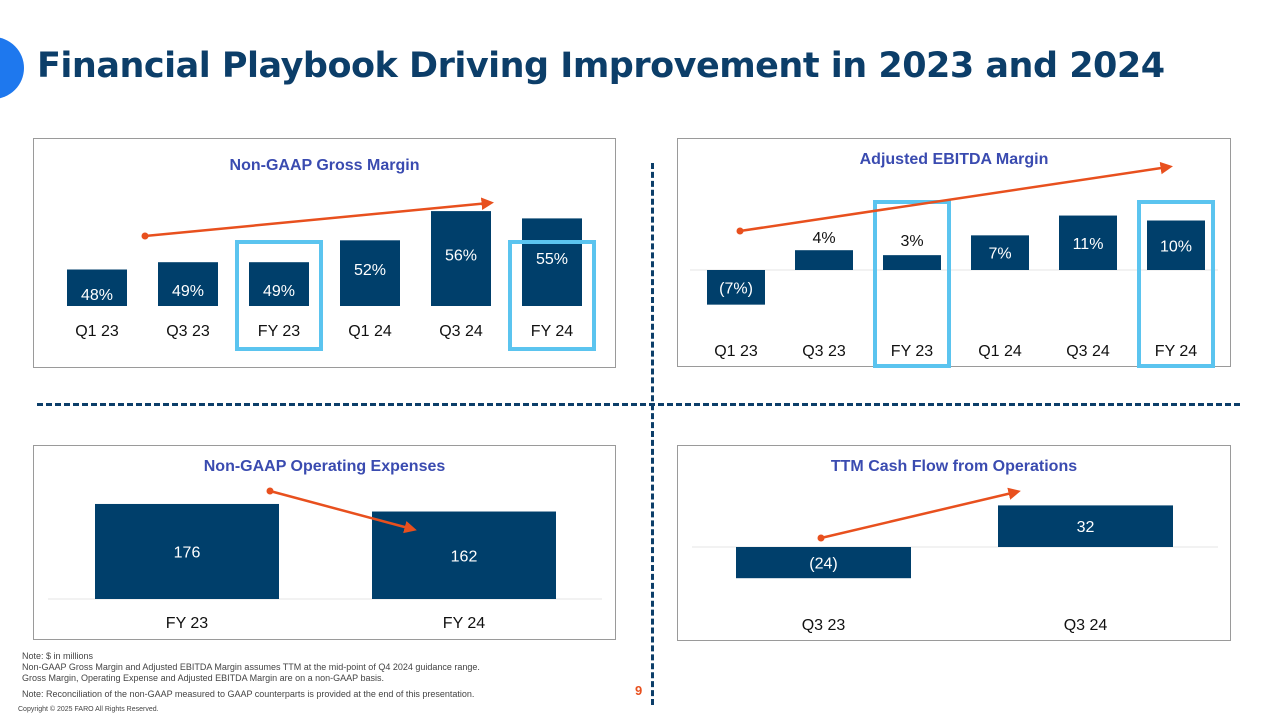 This screenshot has width=1280, height=717. What do you see at coordinates (1086, 625) in the screenshot?
I see `category-label-cash_flow-1: Q3 24` at bounding box center [1086, 625].